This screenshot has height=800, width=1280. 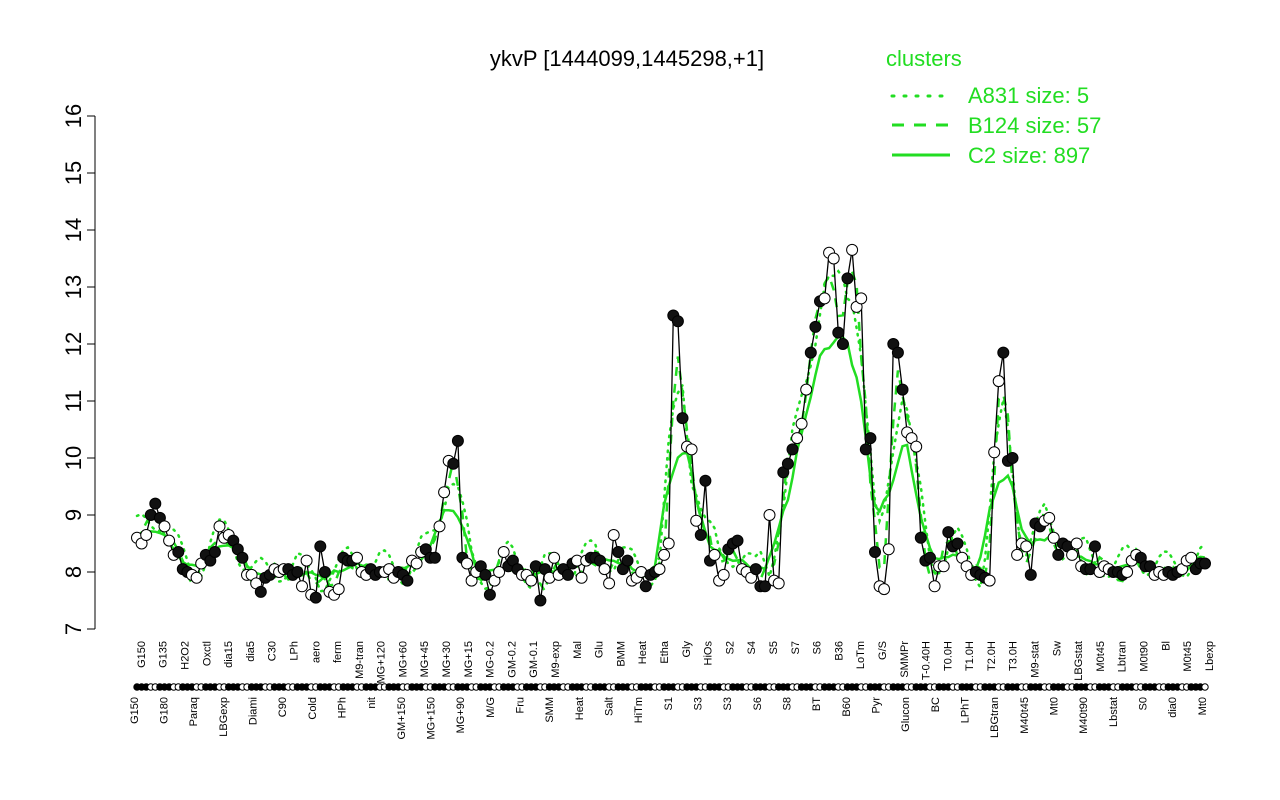 What do you see at coordinates (73, 515) in the screenshot?
I see `y-tick-label: 9` at bounding box center [73, 515].